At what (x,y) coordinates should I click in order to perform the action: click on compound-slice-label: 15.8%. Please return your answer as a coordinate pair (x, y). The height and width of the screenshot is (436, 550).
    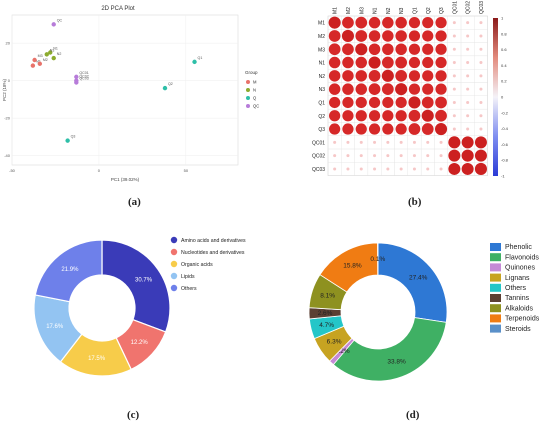
    Looking at the image, I should click on (352, 266).